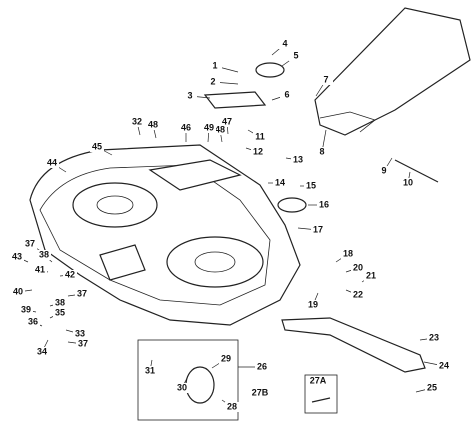  I want to click on callout-label: 42, so click(70, 274).